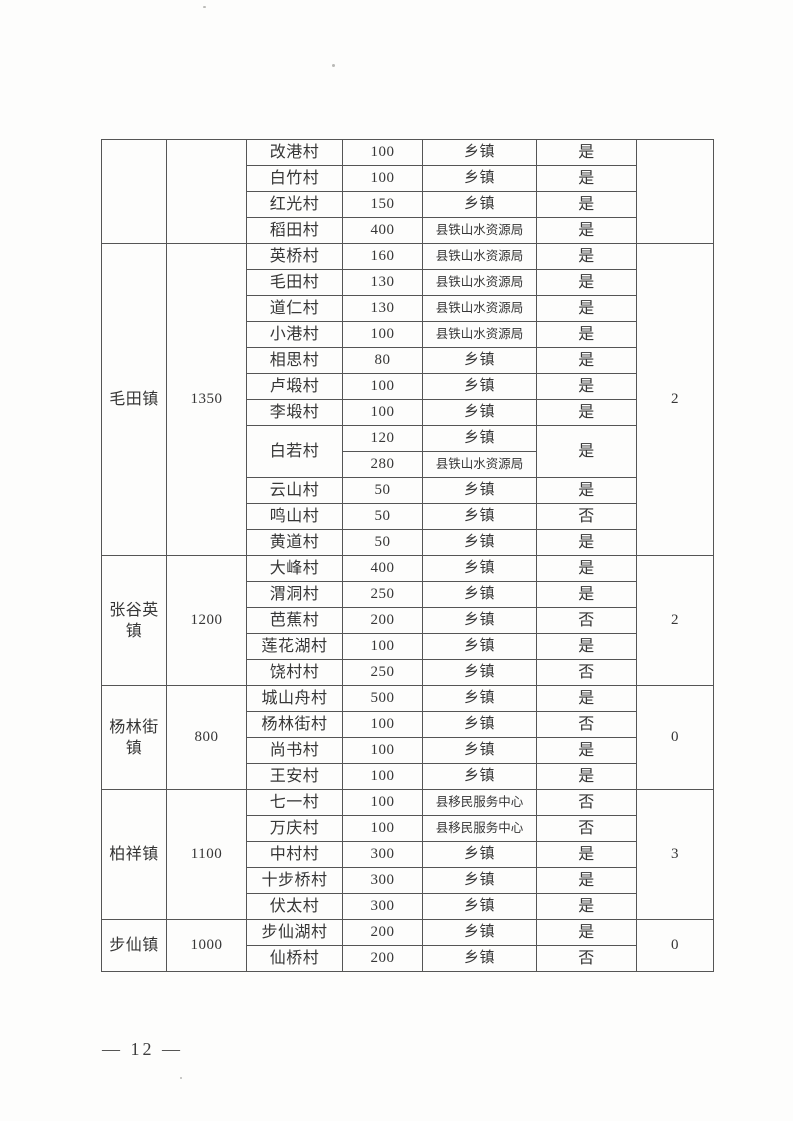  Describe the element at coordinates (294, 672) in the screenshot. I see `village-cell: 饶村村` at that location.